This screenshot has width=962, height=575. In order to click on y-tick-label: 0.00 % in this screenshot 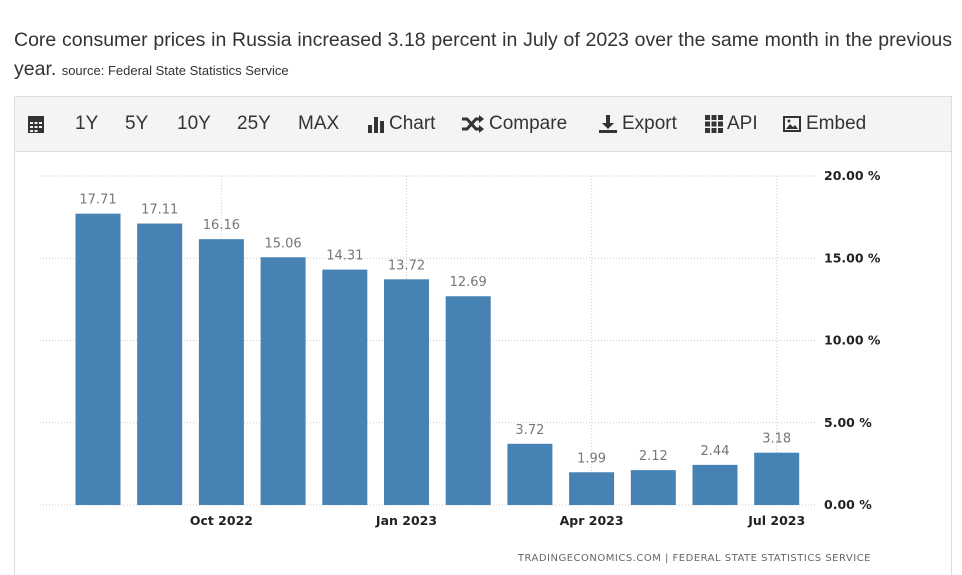, I will do `click(848, 504)`.